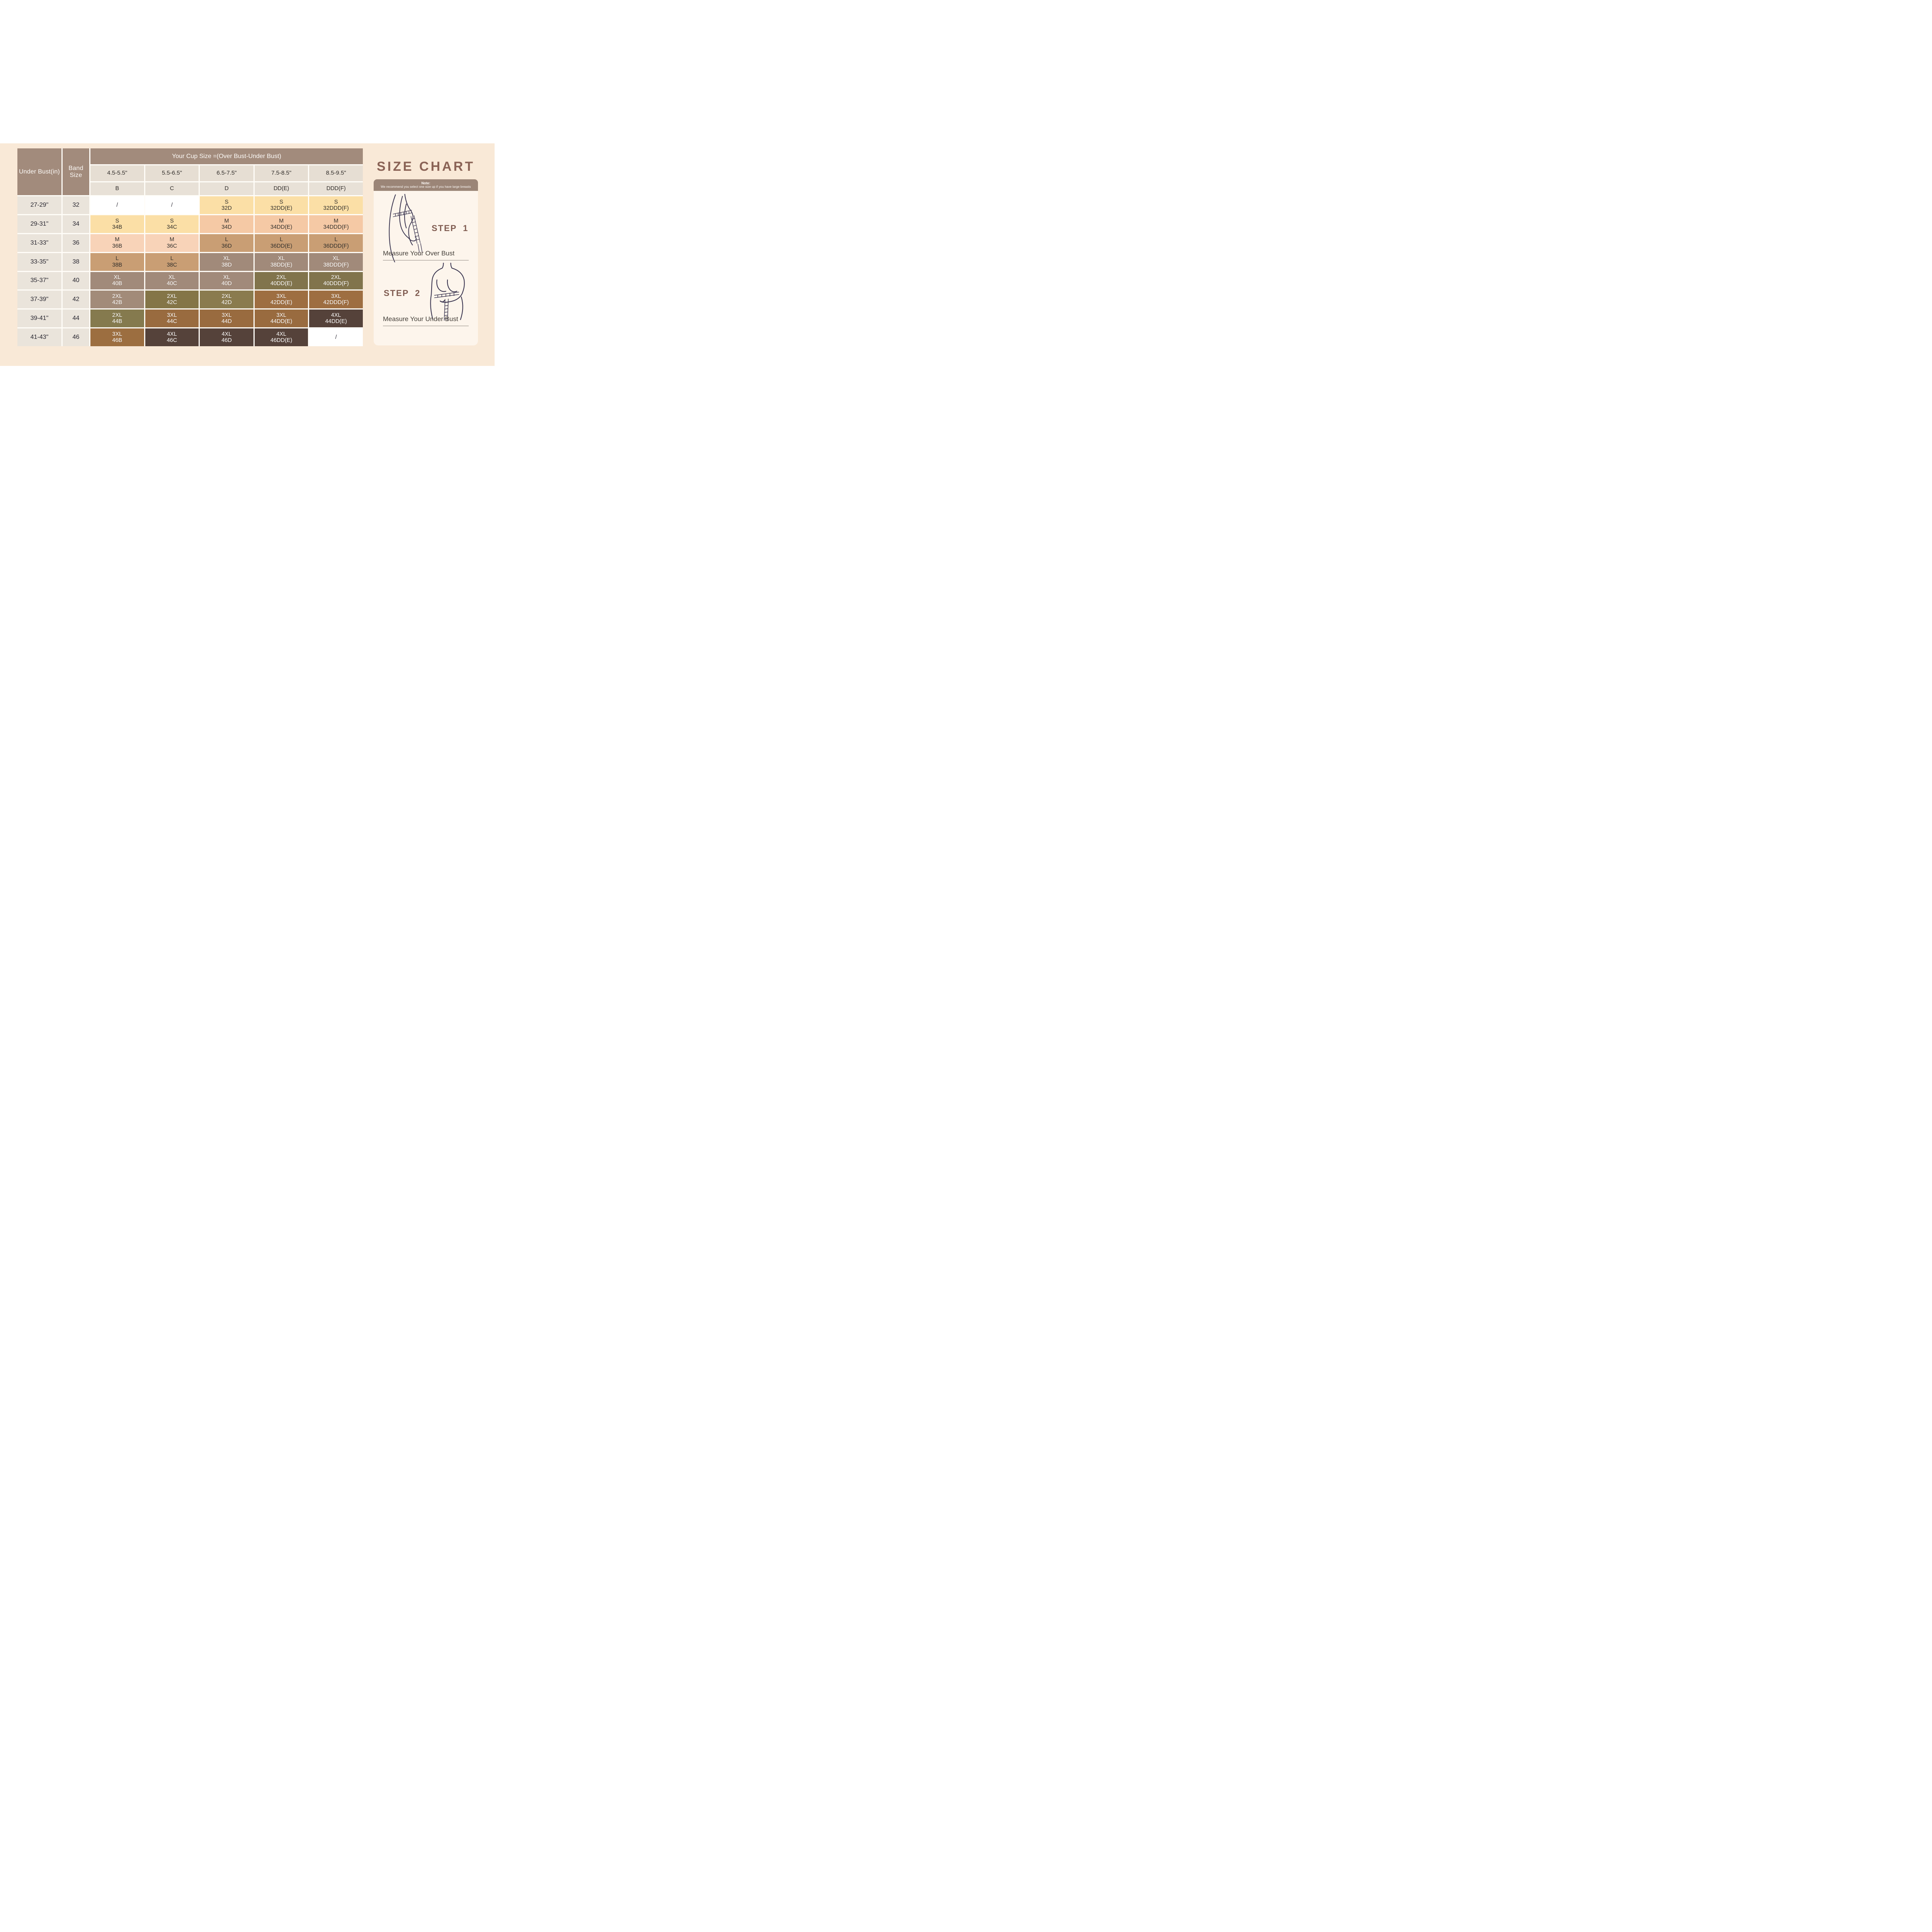  What do you see at coordinates (281, 300) in the screenshot?
I see `size-cell: 3XL 42DD(E)` at bounding box center [281, 300].